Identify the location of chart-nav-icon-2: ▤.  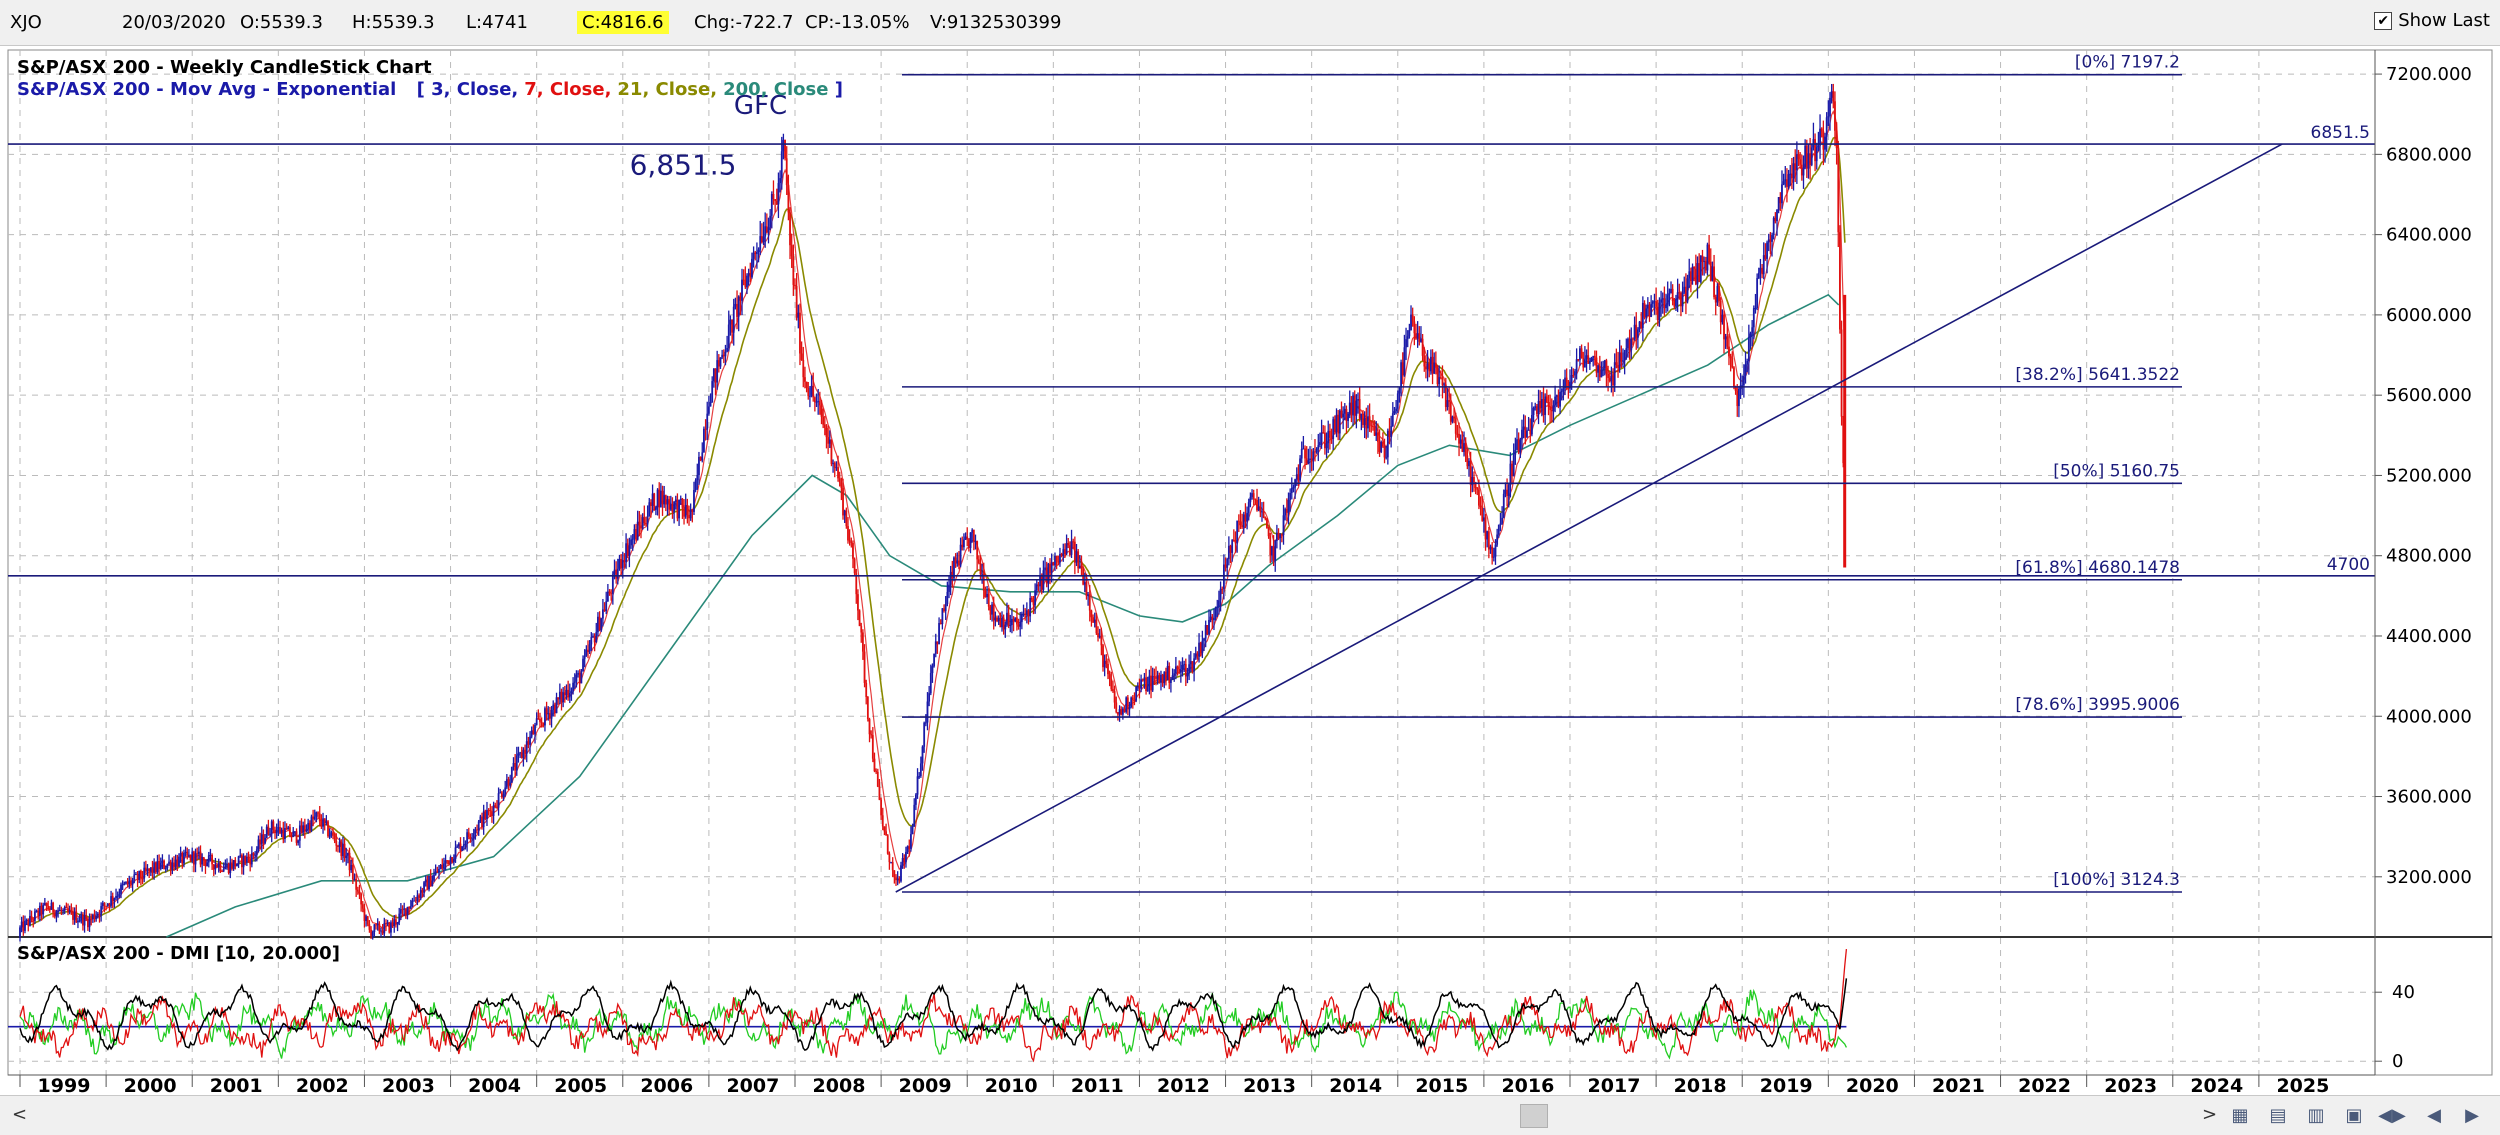
(2278, 1115).